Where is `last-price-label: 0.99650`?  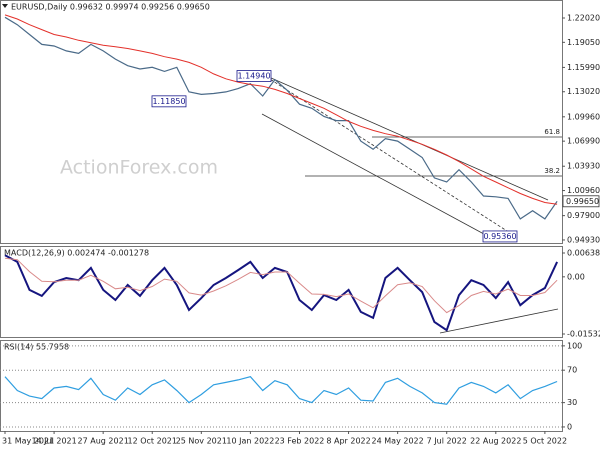
last-price-label: 0.99650 is located at coordinates (582, 201).